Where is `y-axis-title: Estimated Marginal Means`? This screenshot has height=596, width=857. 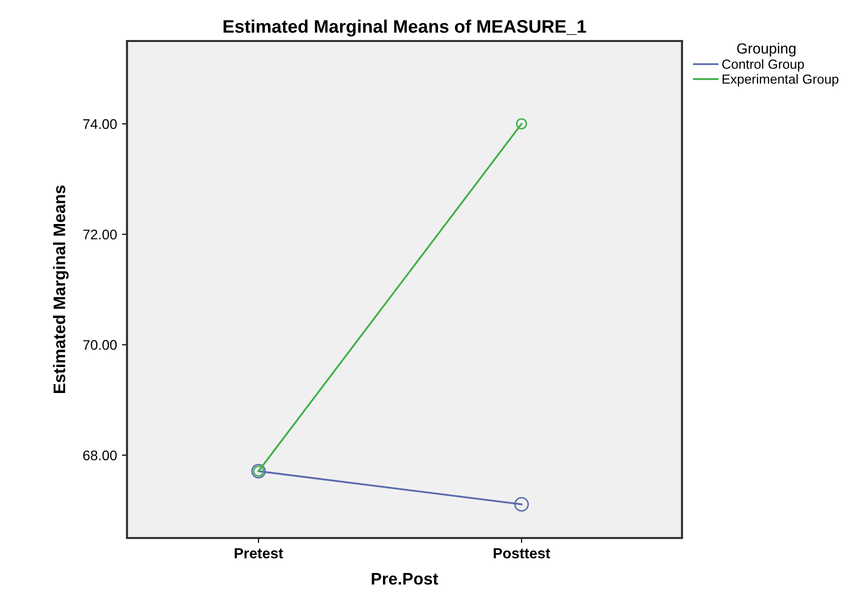 y-axis-title: Estimated Marginal Means is located at coordinates (61, 290).